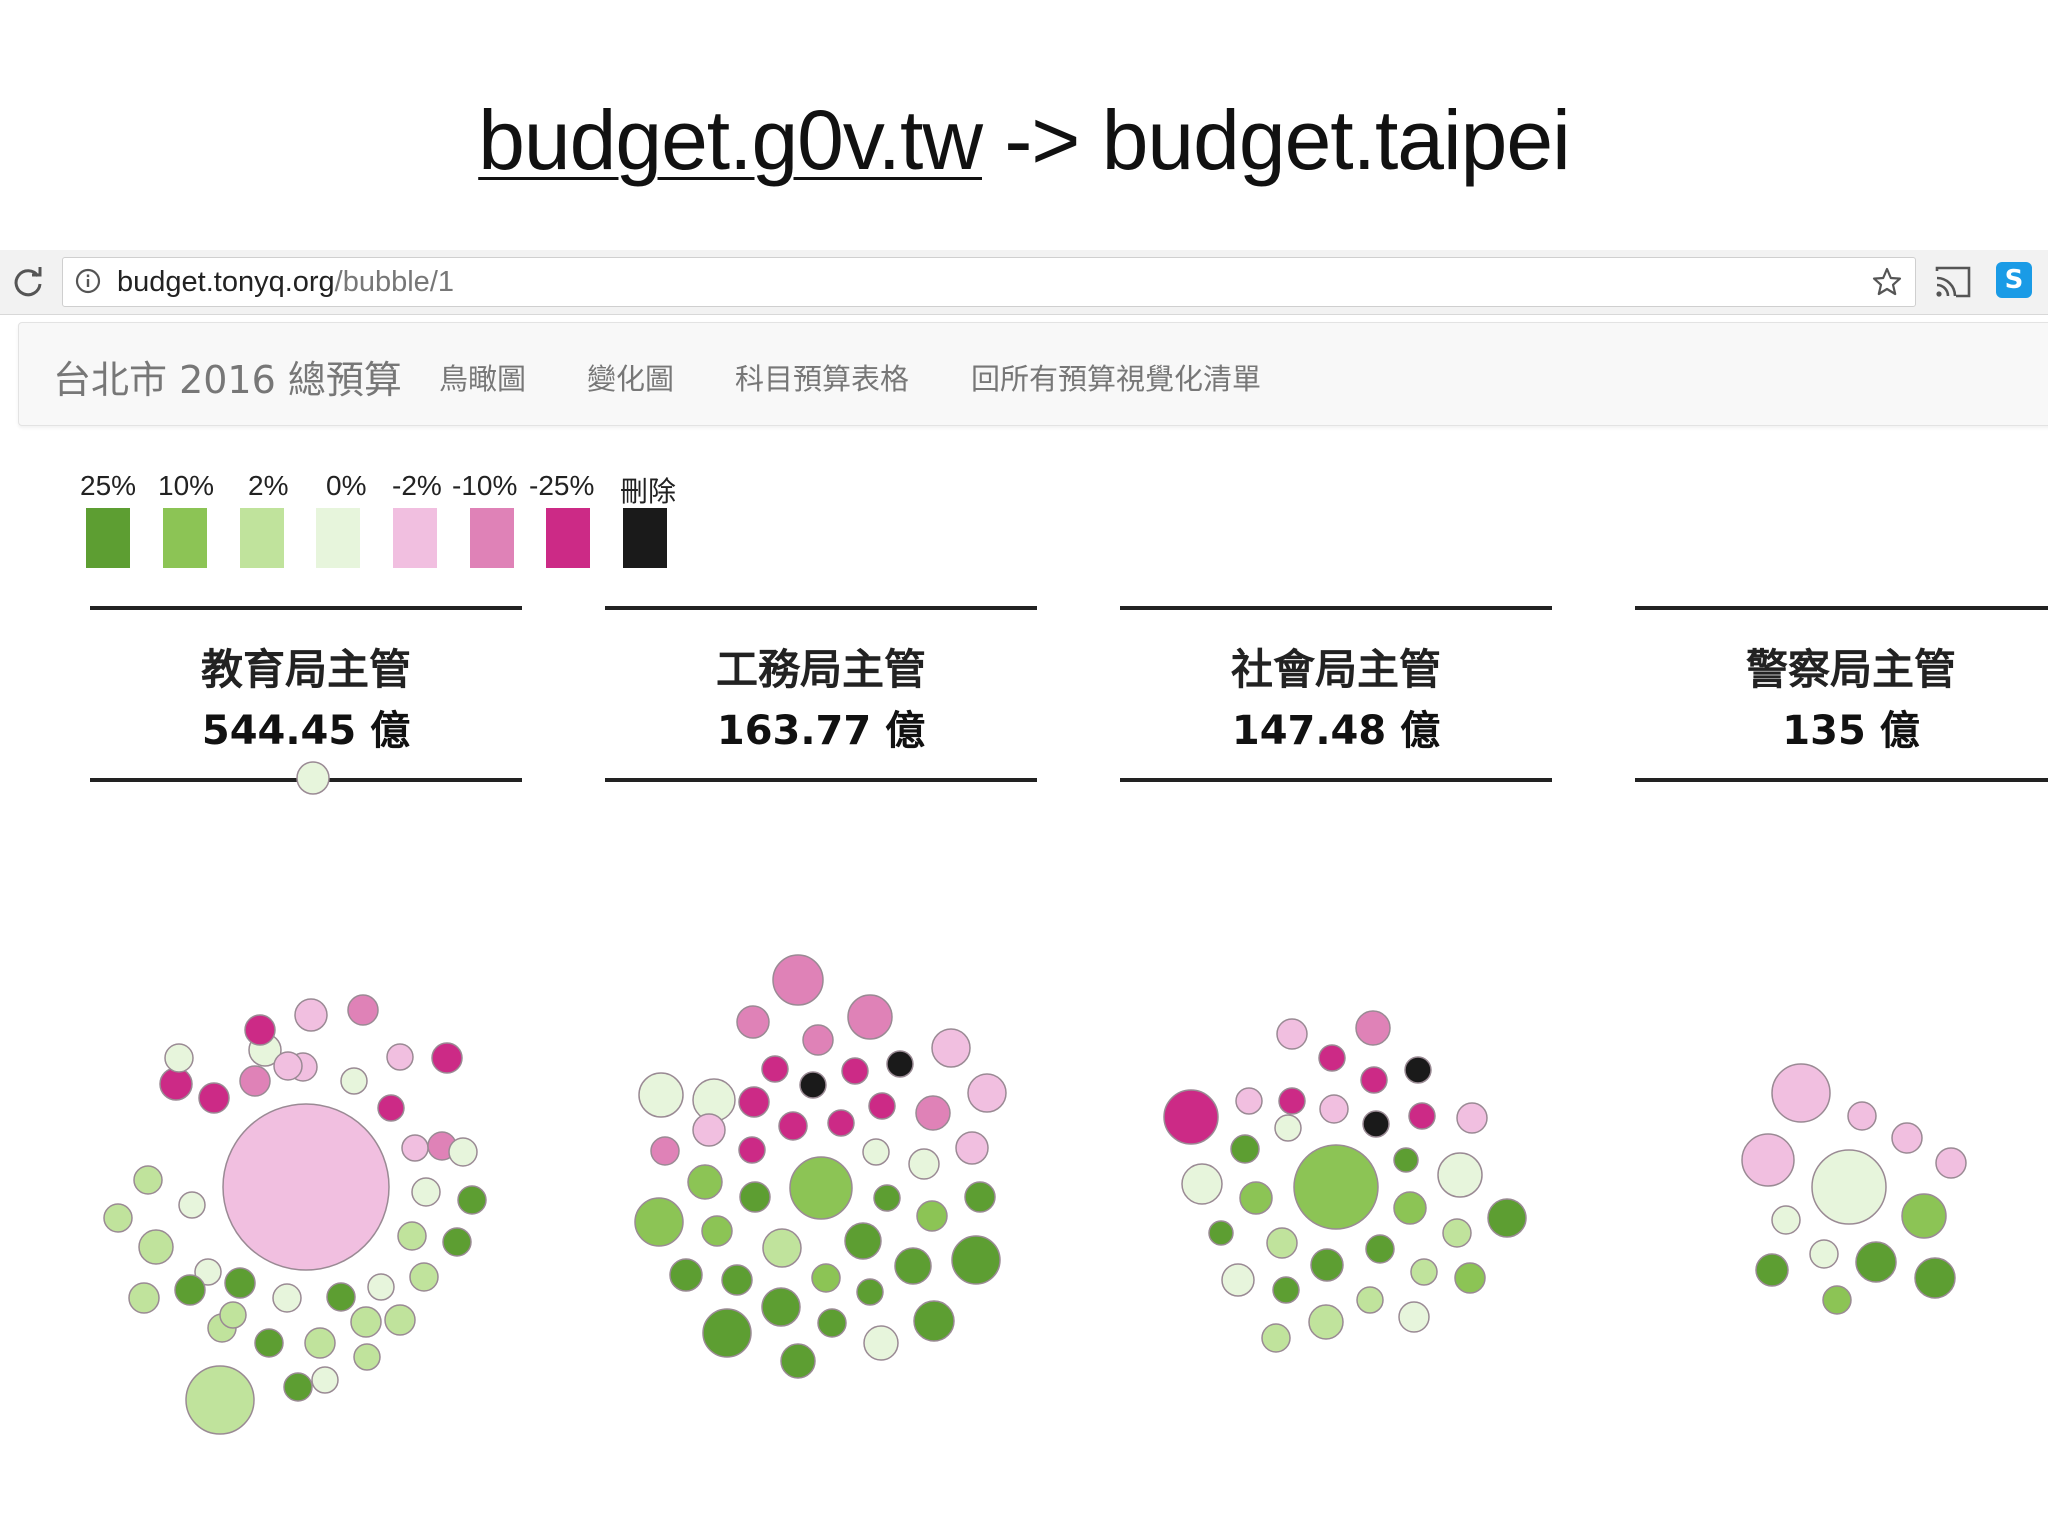 The image size is (2048, 1536). What do you see at coordinates (1887, 282) in the screenshot?
I see `bookmark-star-icon` at bounding box center [1887, 282].